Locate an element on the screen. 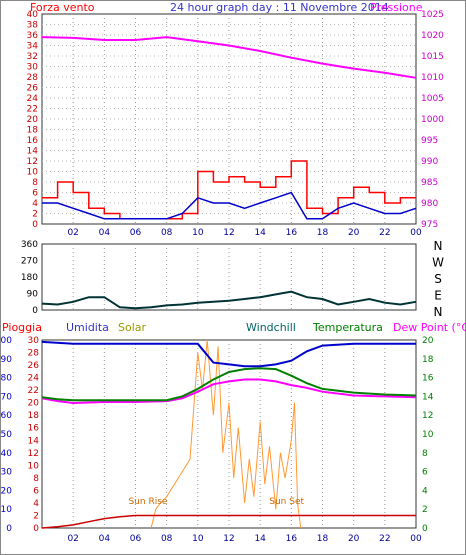 The width and height of the screenshot is (466, 555). panel1-x-tick: 00 is located at coordinates (416, 233).